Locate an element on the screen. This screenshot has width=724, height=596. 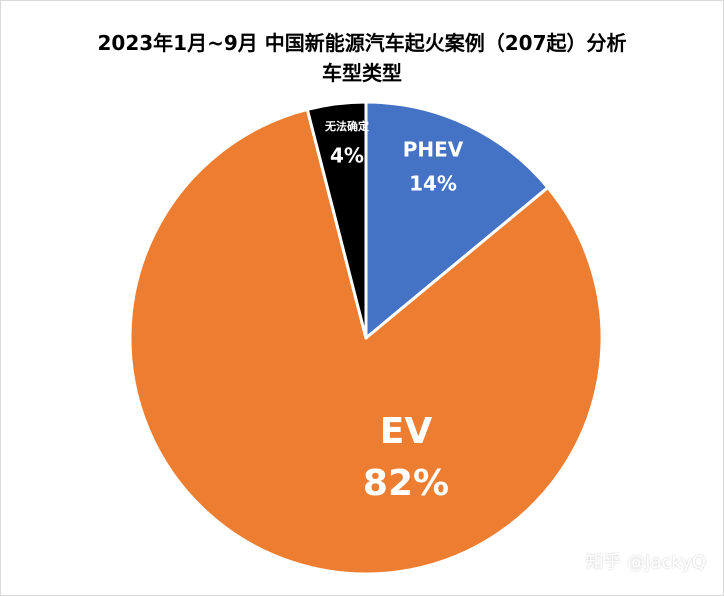
slice-value-label-0: 14% is located at coordinates (433, 184).